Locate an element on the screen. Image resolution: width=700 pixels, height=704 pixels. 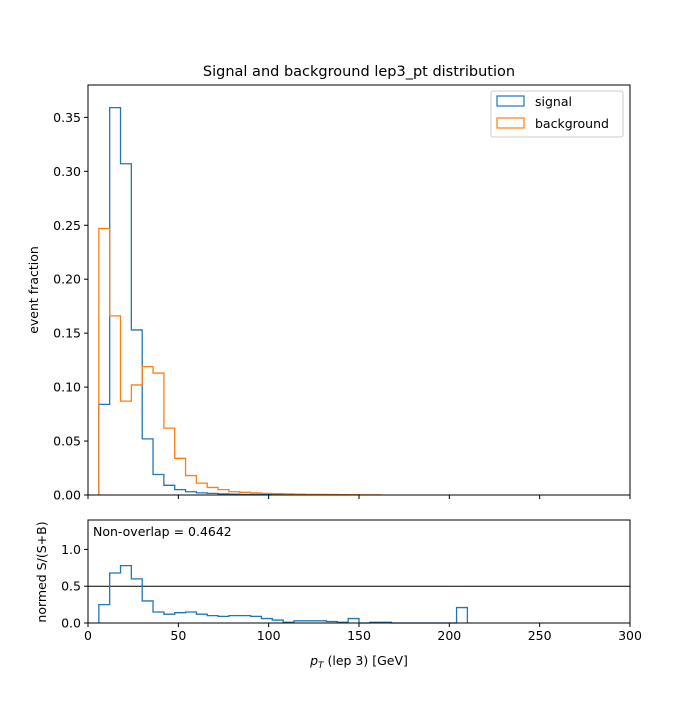
ratio-histogram is located at coordinates (283, 594).